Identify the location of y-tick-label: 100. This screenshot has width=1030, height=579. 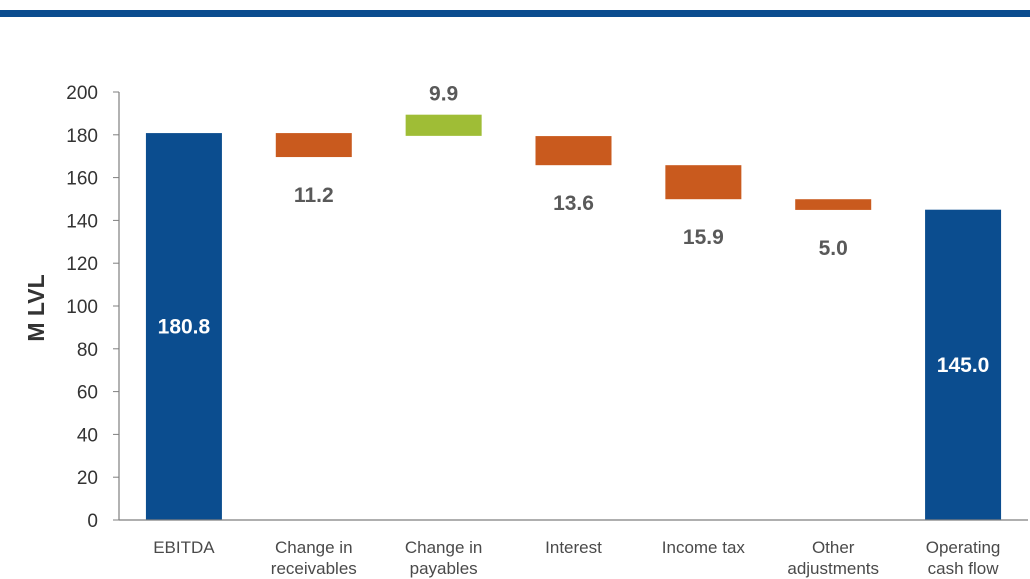
(82, 307).